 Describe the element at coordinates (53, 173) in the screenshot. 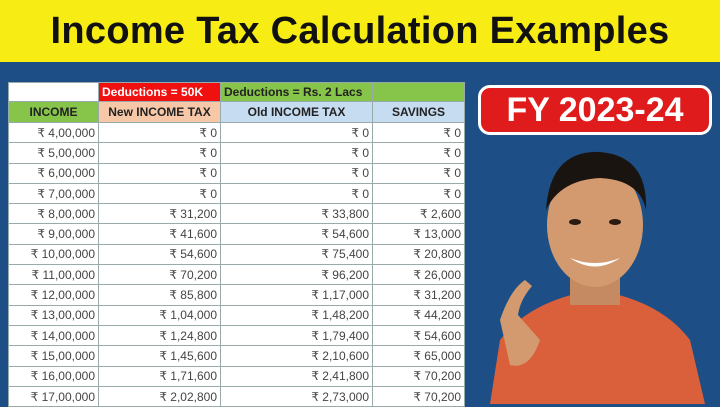

I see `table-cell: ₹ 6,00,000` at that location.